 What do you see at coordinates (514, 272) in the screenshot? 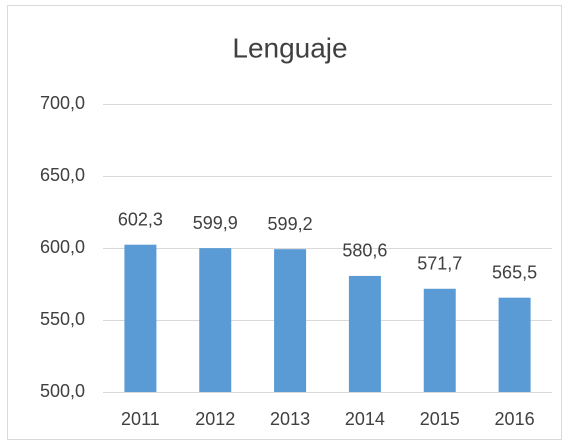
I see `data-label: 565,5` at bounding box center [514, 272].